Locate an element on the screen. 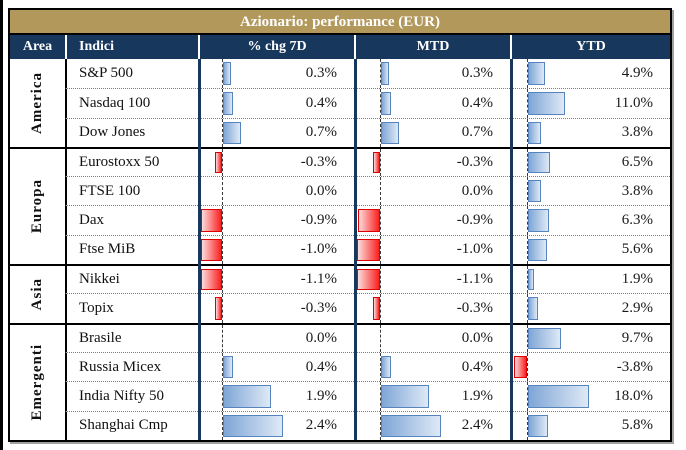 The image size is (686, 450). bar-cell-chg7d: -0.9% is located at coordinates (276, 220).